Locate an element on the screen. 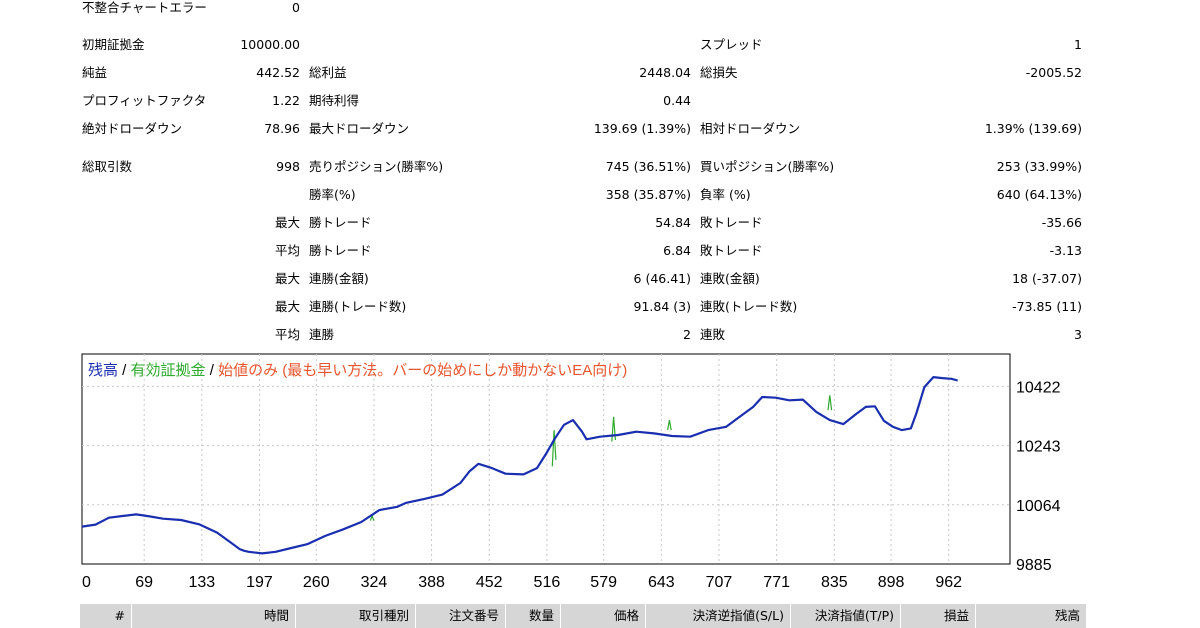 This screenshot has height=628, width=1200. rel-drawdown-label: 相対ドローダウン is located at coordinates (750, 128).